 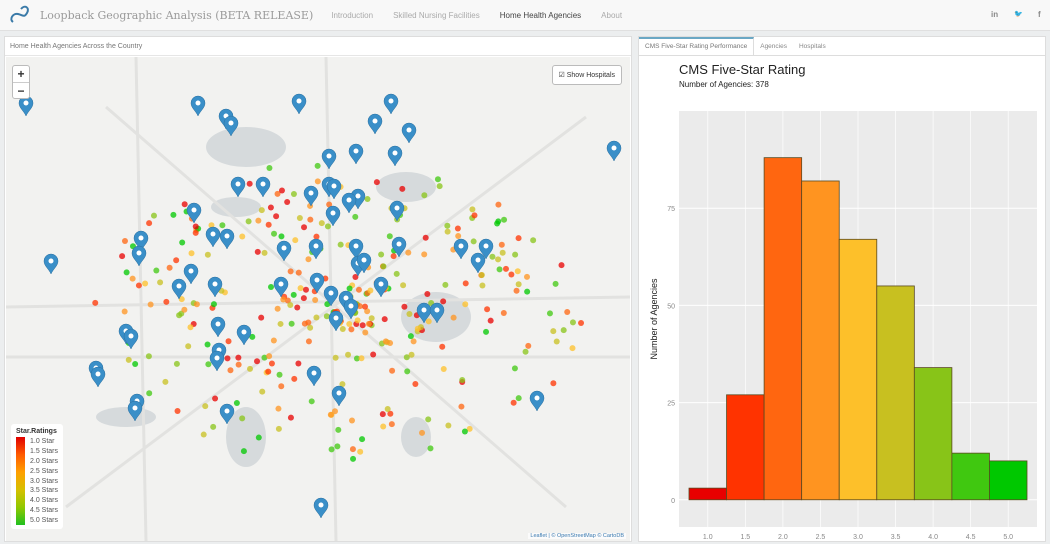 What do you see at coordinates (436, 15) in the screenshot?
I see `nav-skilled-nursing: Skilled Nursing Facilities` at bounding box center [436, 15].